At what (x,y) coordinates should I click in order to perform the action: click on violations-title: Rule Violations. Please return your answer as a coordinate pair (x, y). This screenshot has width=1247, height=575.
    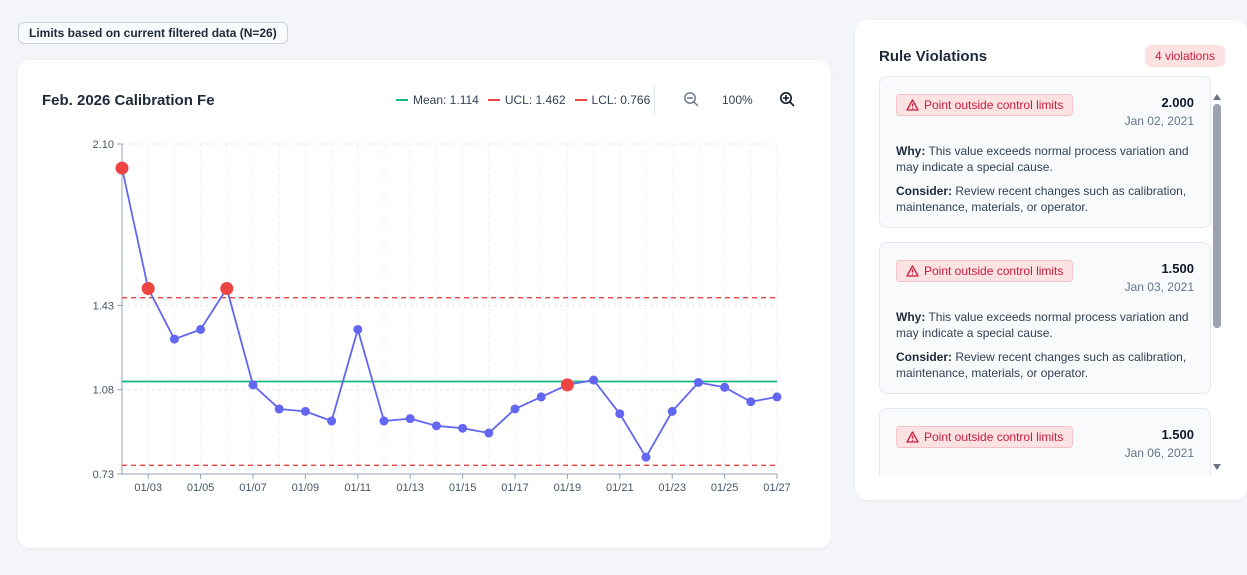
    Looking at the image, I should click on (933, 56).